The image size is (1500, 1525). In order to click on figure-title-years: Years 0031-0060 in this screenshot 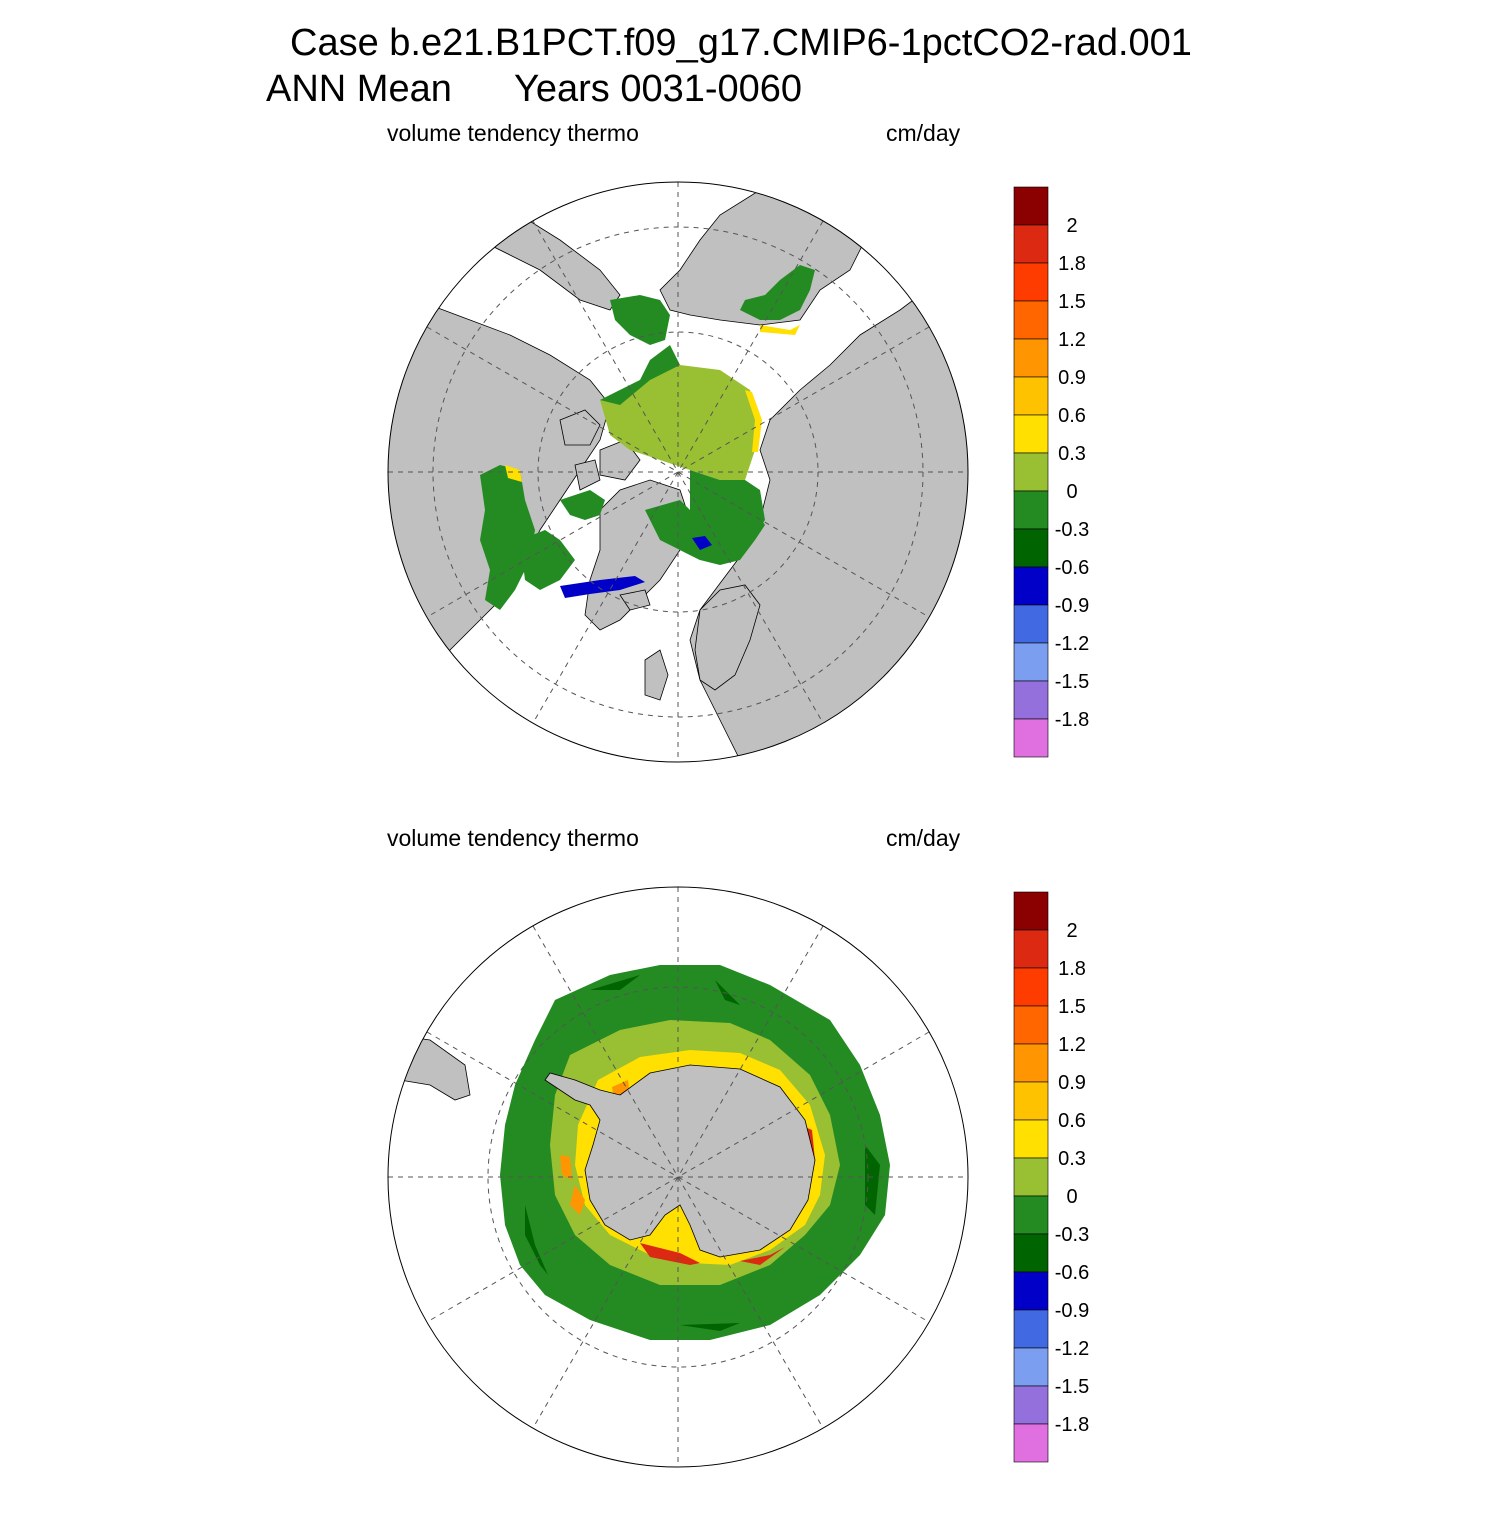, I will do `click(658, 89)`.